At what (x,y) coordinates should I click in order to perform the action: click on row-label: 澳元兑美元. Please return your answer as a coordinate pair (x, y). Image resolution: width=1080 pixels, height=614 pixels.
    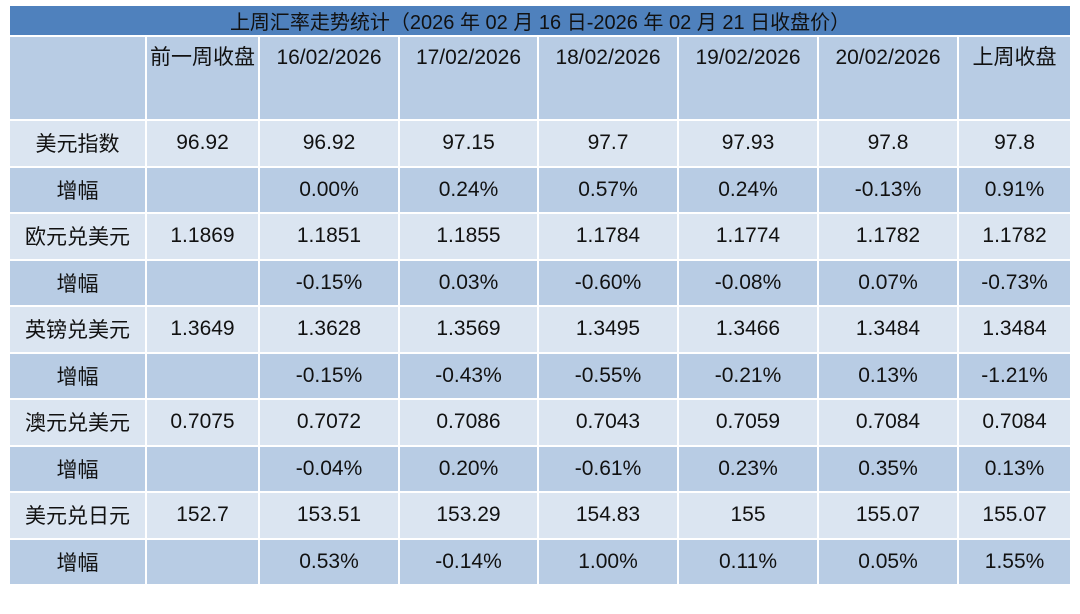
    Looking at the image, I should click on (77, 422).